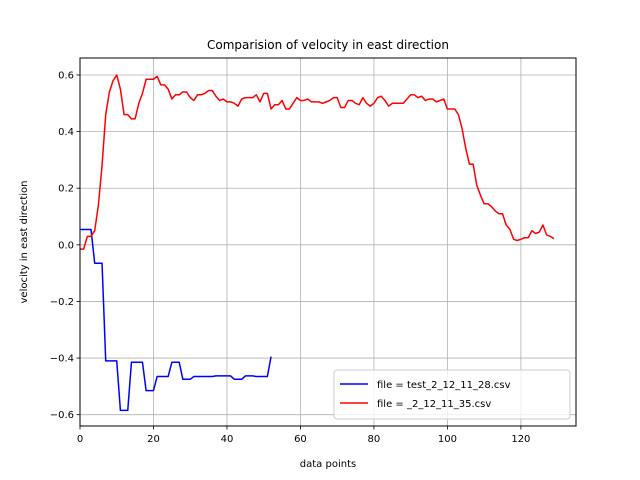 This screenshot has width=640, height=480. What do you see at coordinates (452, 394) in the screenshot?
I see `legend-box` at bounding box center [452, 394].